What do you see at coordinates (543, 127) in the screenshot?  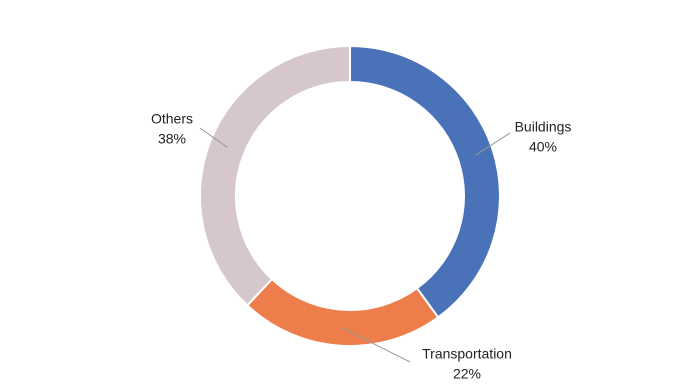 I see `slice-label: Buildings` at bounding box center [543, 127].